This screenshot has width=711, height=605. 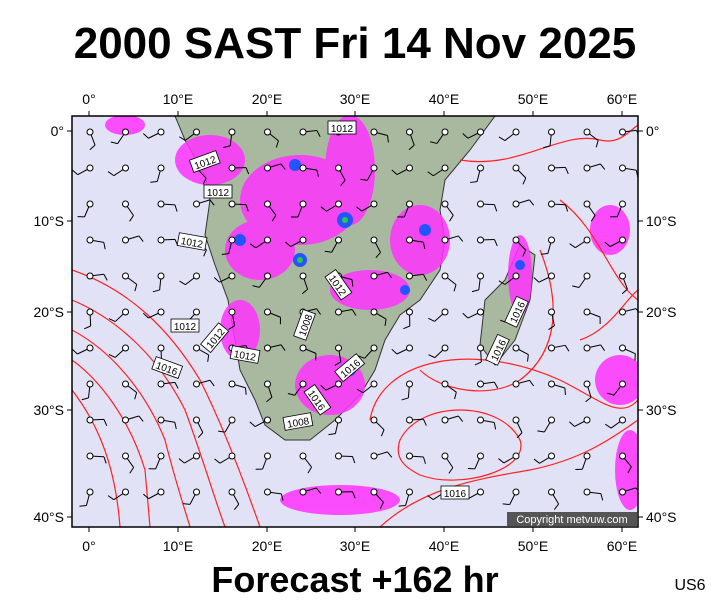 What do you see at coordinates (661, 410) in the screenshot?
I see `lat-label-right: 30°S` at bounding box center [661, 410].